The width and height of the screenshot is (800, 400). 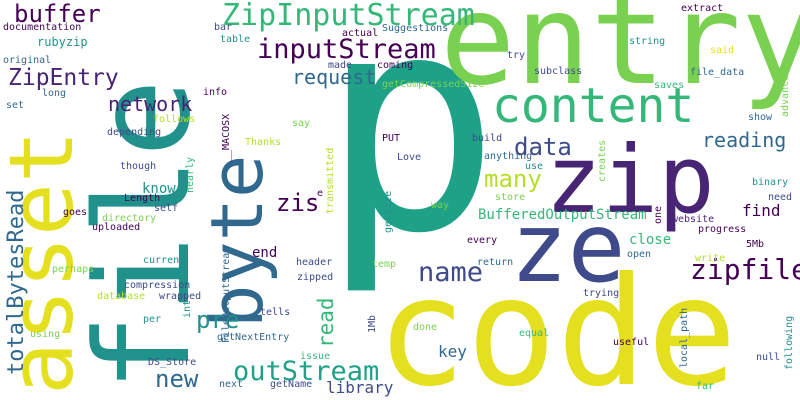 I want to click on word-long: long, so click(x=54, y=93).